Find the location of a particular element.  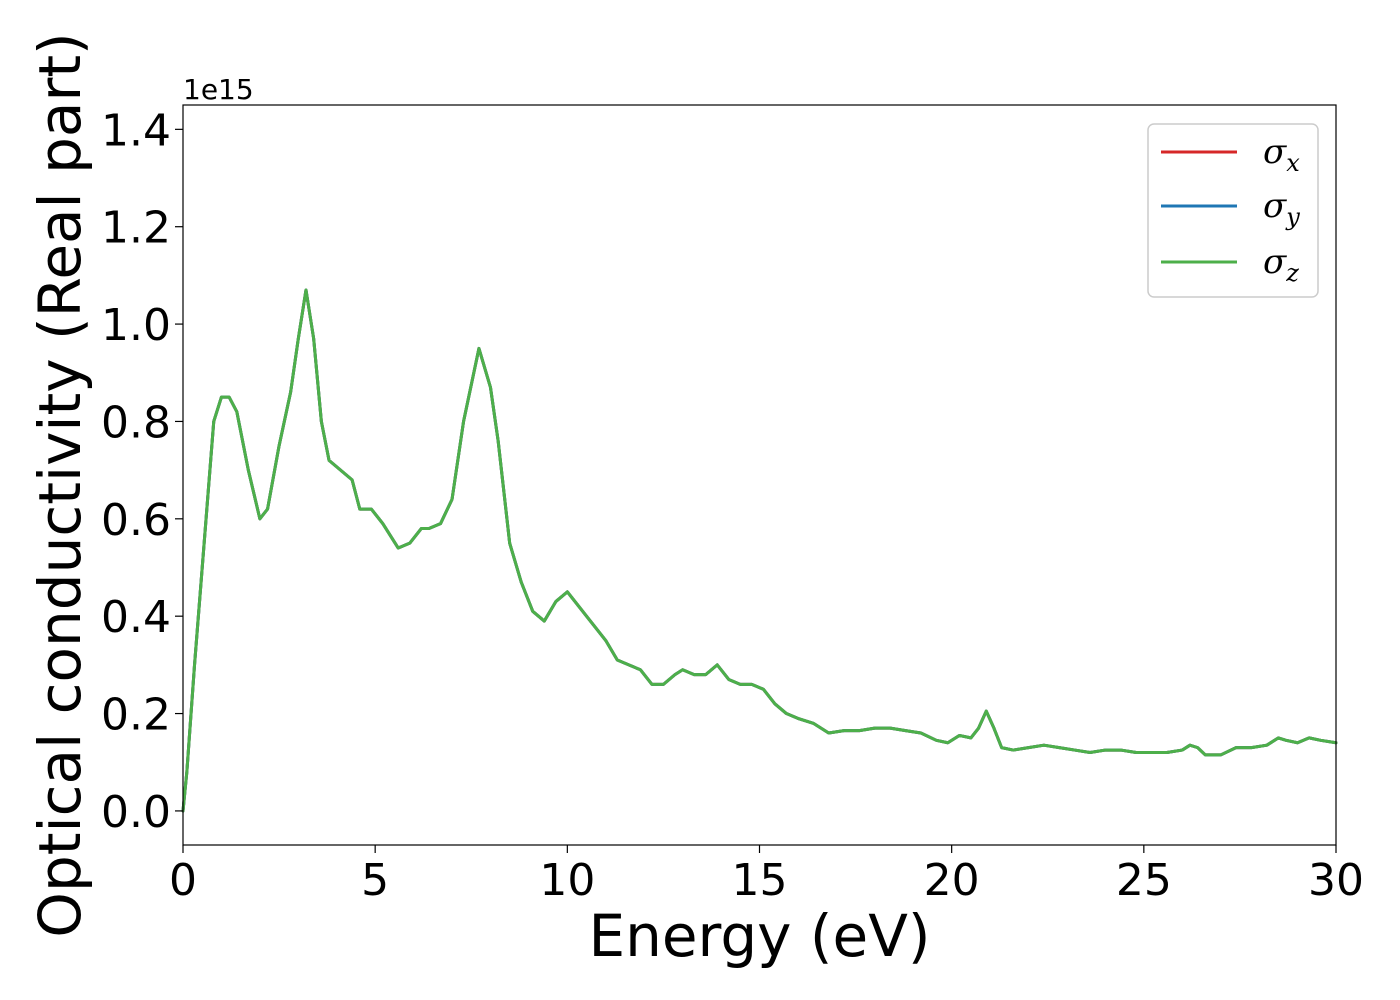

y-tick-label: 0.2 is located at coordinates (136, 715).